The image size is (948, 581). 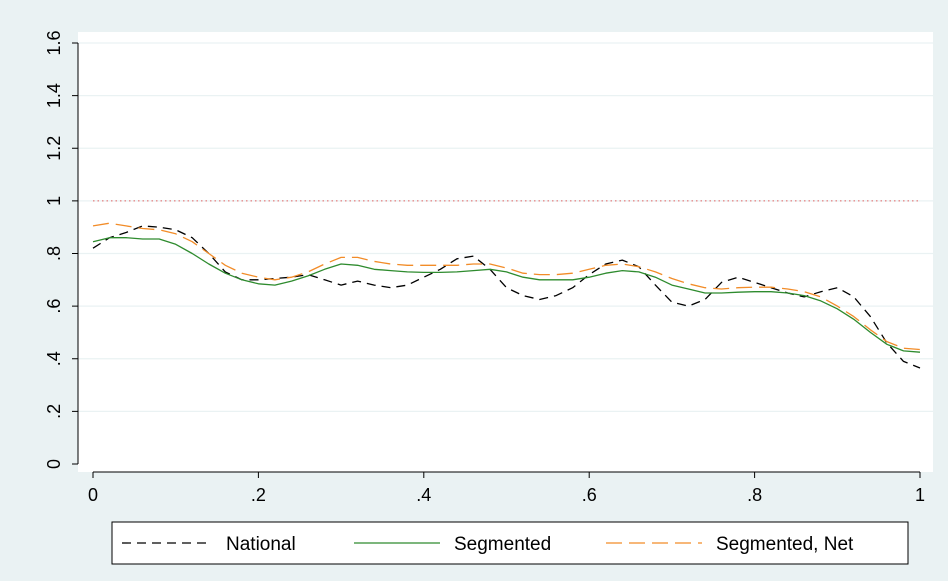 What do you see at coordinates (54, 411) in the screenshot?
I see `y-tick-label-1: .2` at bounding box center [54, 411].